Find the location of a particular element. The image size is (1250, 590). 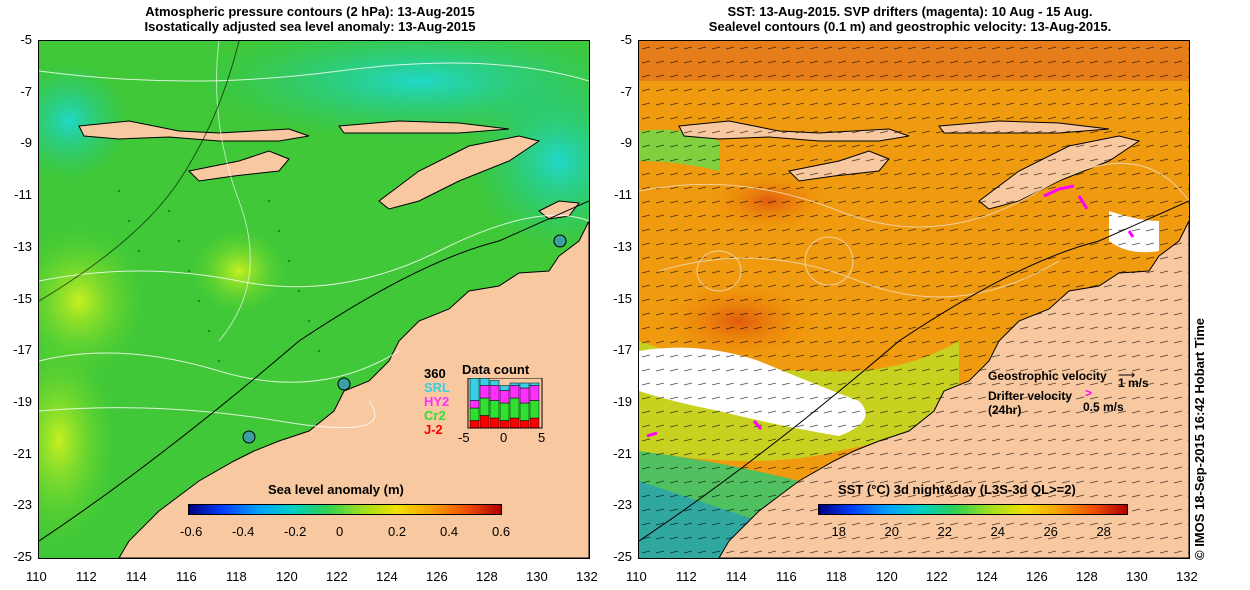

island-small-ne is located at coordinates (559, 210).